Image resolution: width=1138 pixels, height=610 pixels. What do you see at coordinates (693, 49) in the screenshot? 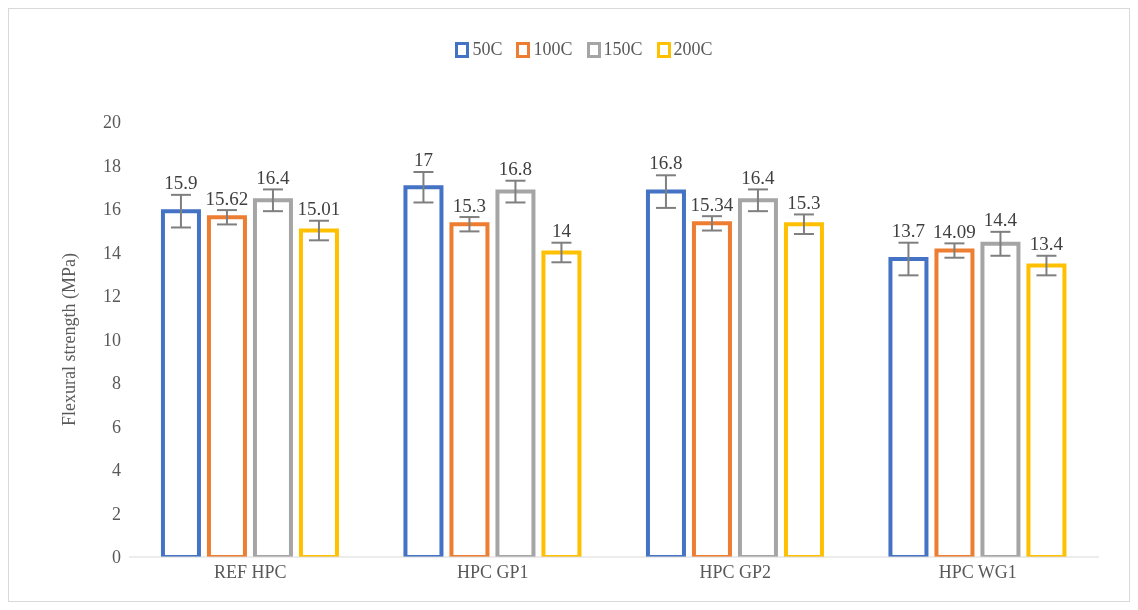
I see `legend-label: 200C` at bounding box center [693, 49].